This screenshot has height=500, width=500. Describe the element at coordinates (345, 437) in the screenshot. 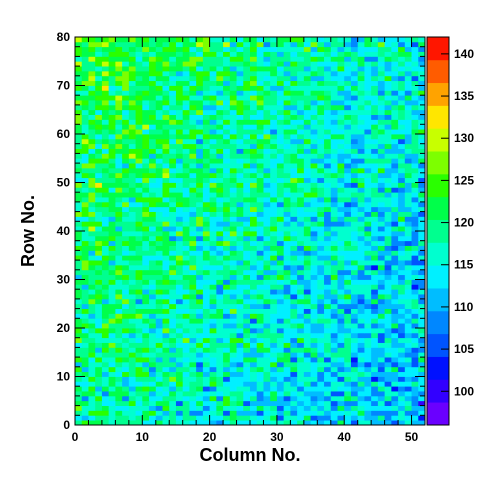

I see `x-tick-label: 40` at that location.